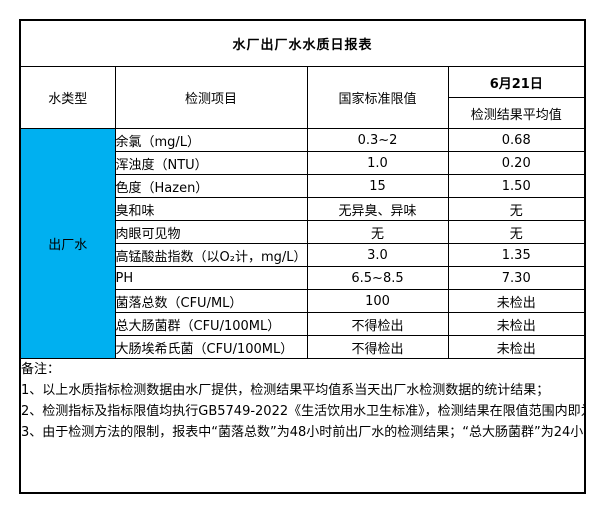 Image resolution: width=607 pixels, height=521 pixels. What do you see at coordinates (516, 82) in the screenshot?
I see `header-date: 6月21日` at bounding box center [516, 82].